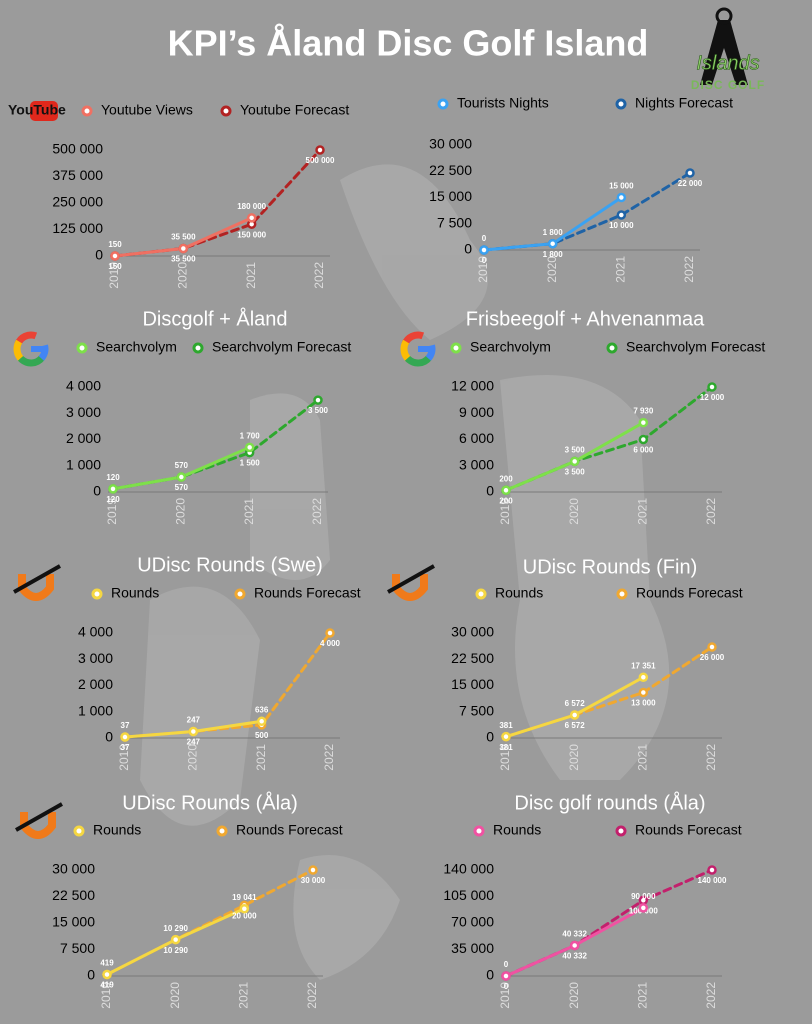 The height and width of the screenshot is (1024, 812). I want to click on data-label: 13 000, so click(643, 703).